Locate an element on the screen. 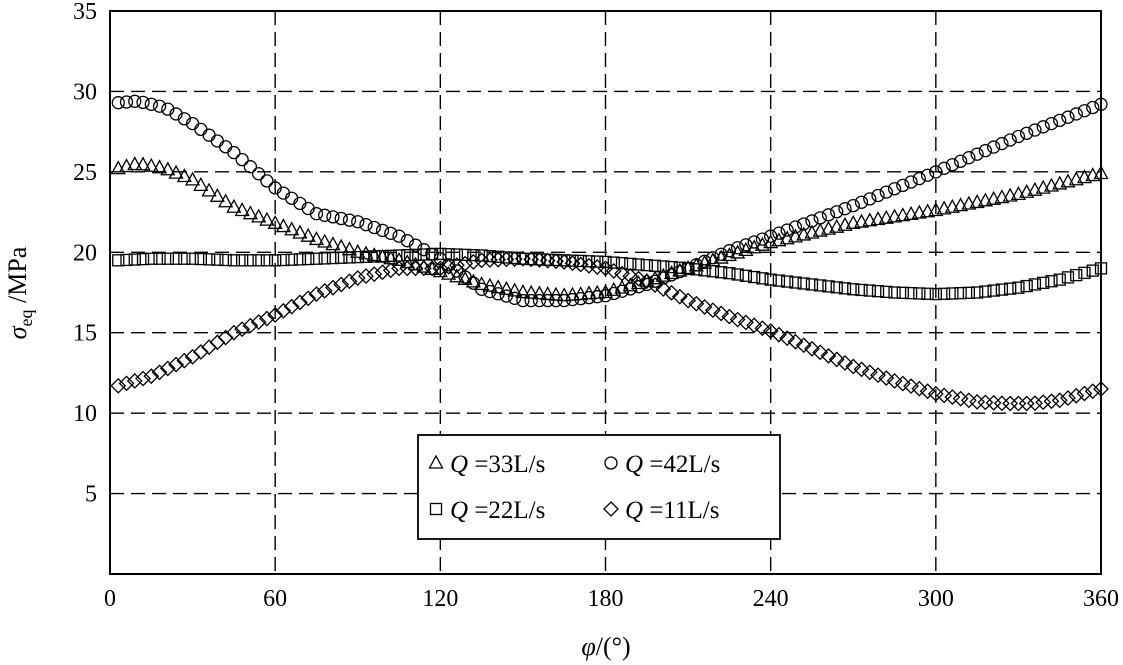  legend-entry-3: Q =11L/s is located at coordinates (672, 510).